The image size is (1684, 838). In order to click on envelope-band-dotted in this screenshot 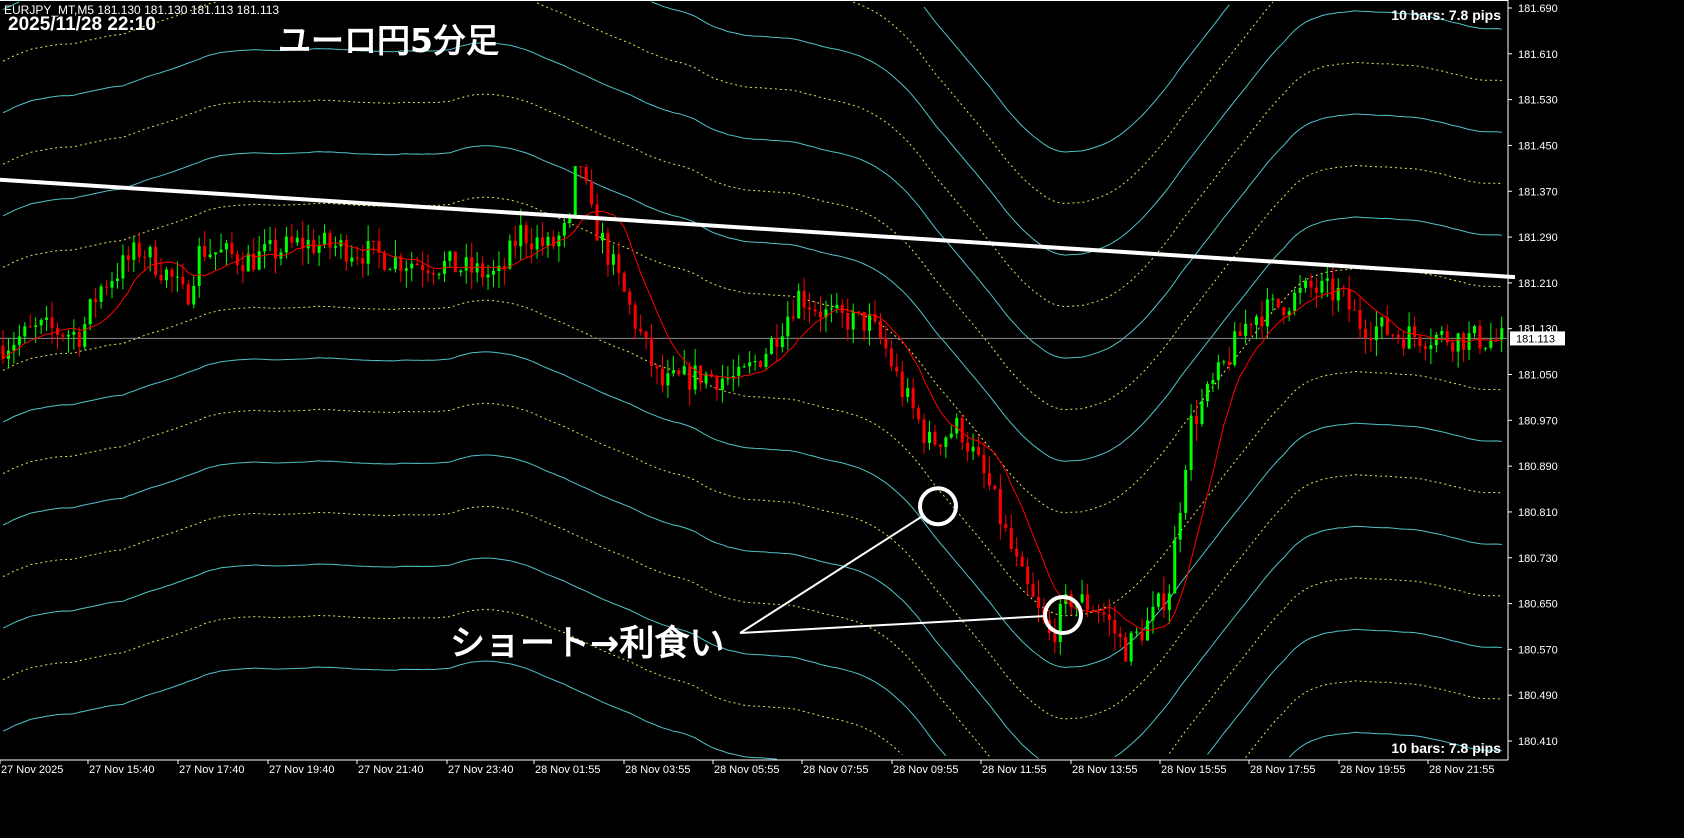, I will do `click(1373, 719)`.